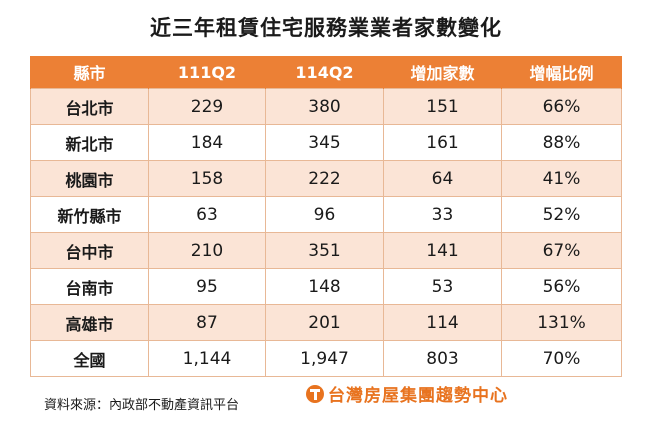 This screenshot has width=652, height=431. I want to click on cell-growth: 88%, so click(561, 142).